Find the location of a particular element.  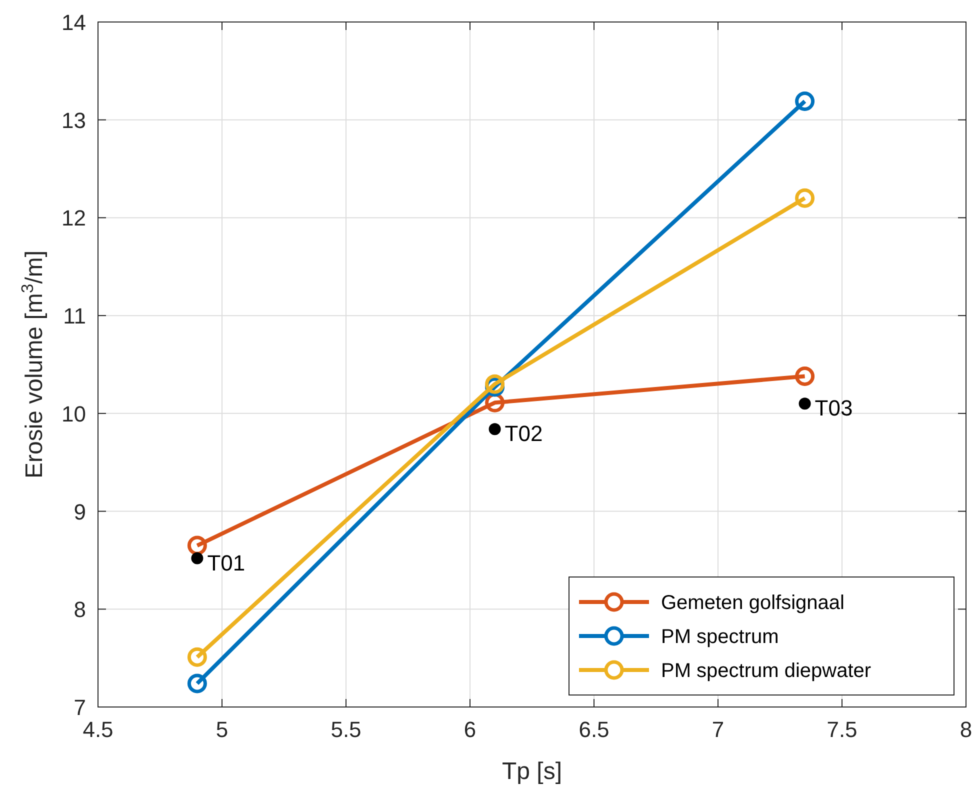

y-tick-label: 9 is located at coordinates (80, 511).